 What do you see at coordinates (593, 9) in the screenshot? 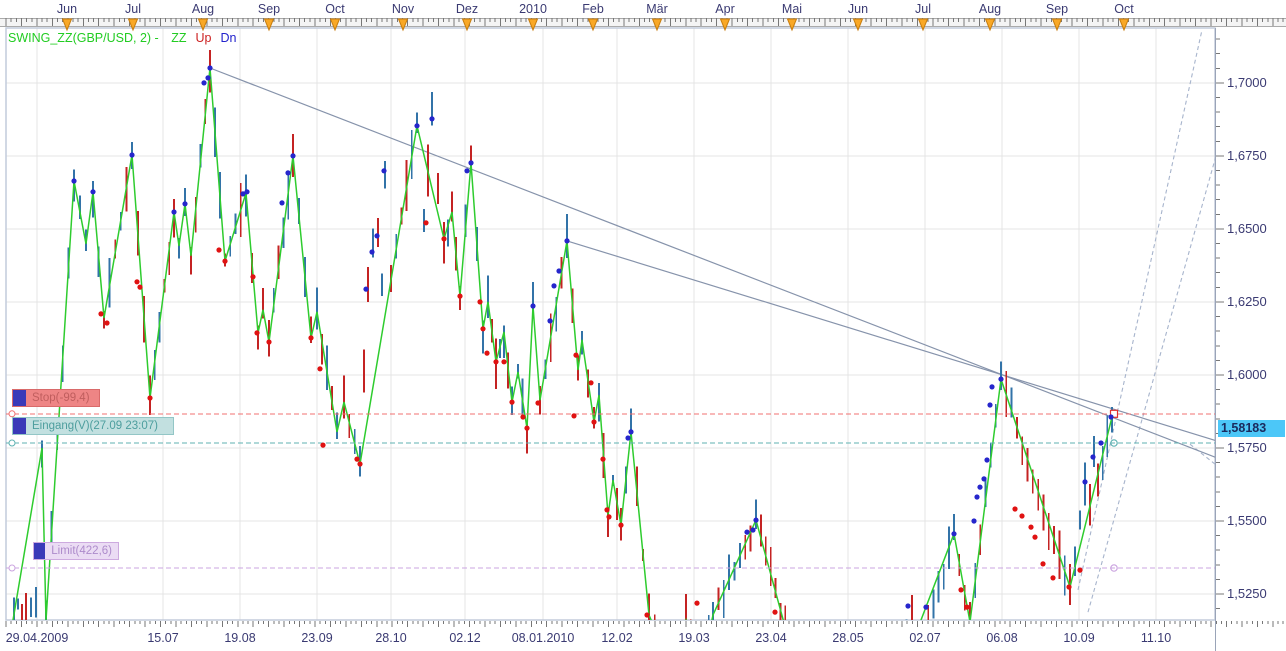
I see `month-label: Feb` at bounding box center [593, 9].